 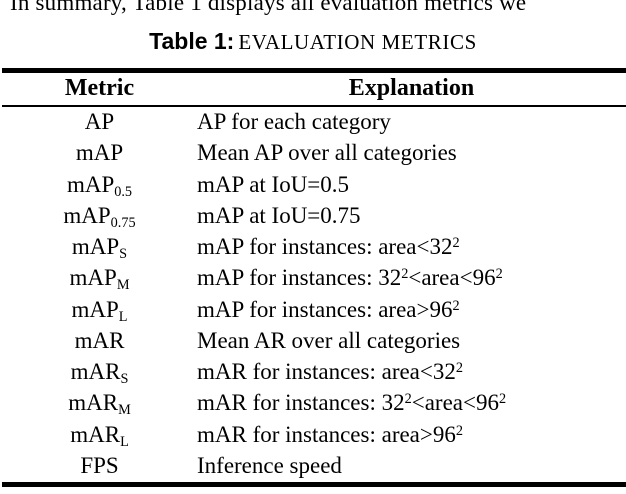 I want to click on table-row: mAPL mAP for instances: area>962, so click(x=314, y=309).